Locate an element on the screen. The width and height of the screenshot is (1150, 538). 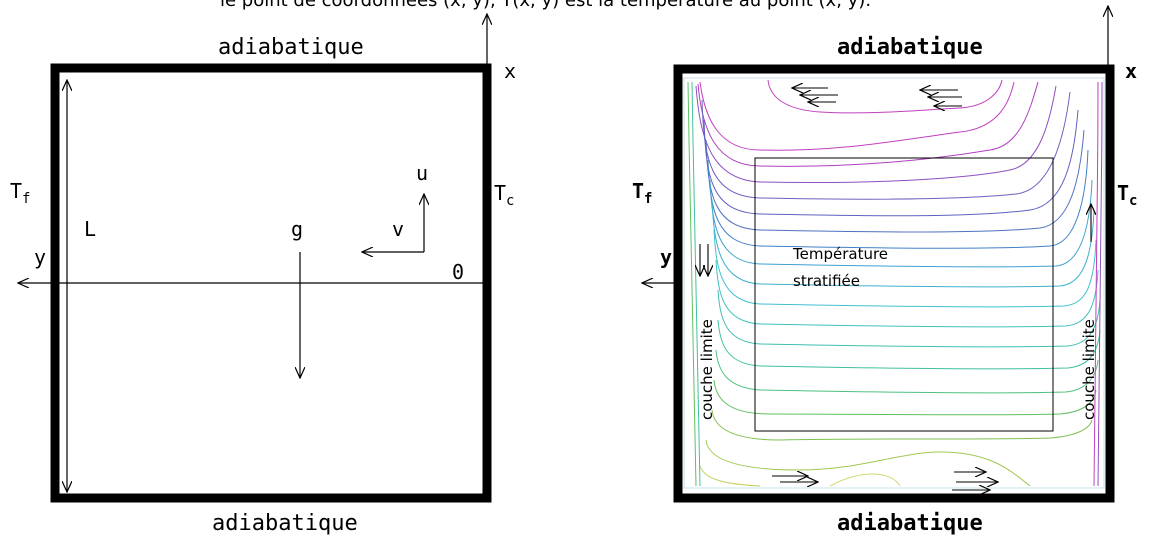
left-y-label: y is located at coordinates (40, 257).